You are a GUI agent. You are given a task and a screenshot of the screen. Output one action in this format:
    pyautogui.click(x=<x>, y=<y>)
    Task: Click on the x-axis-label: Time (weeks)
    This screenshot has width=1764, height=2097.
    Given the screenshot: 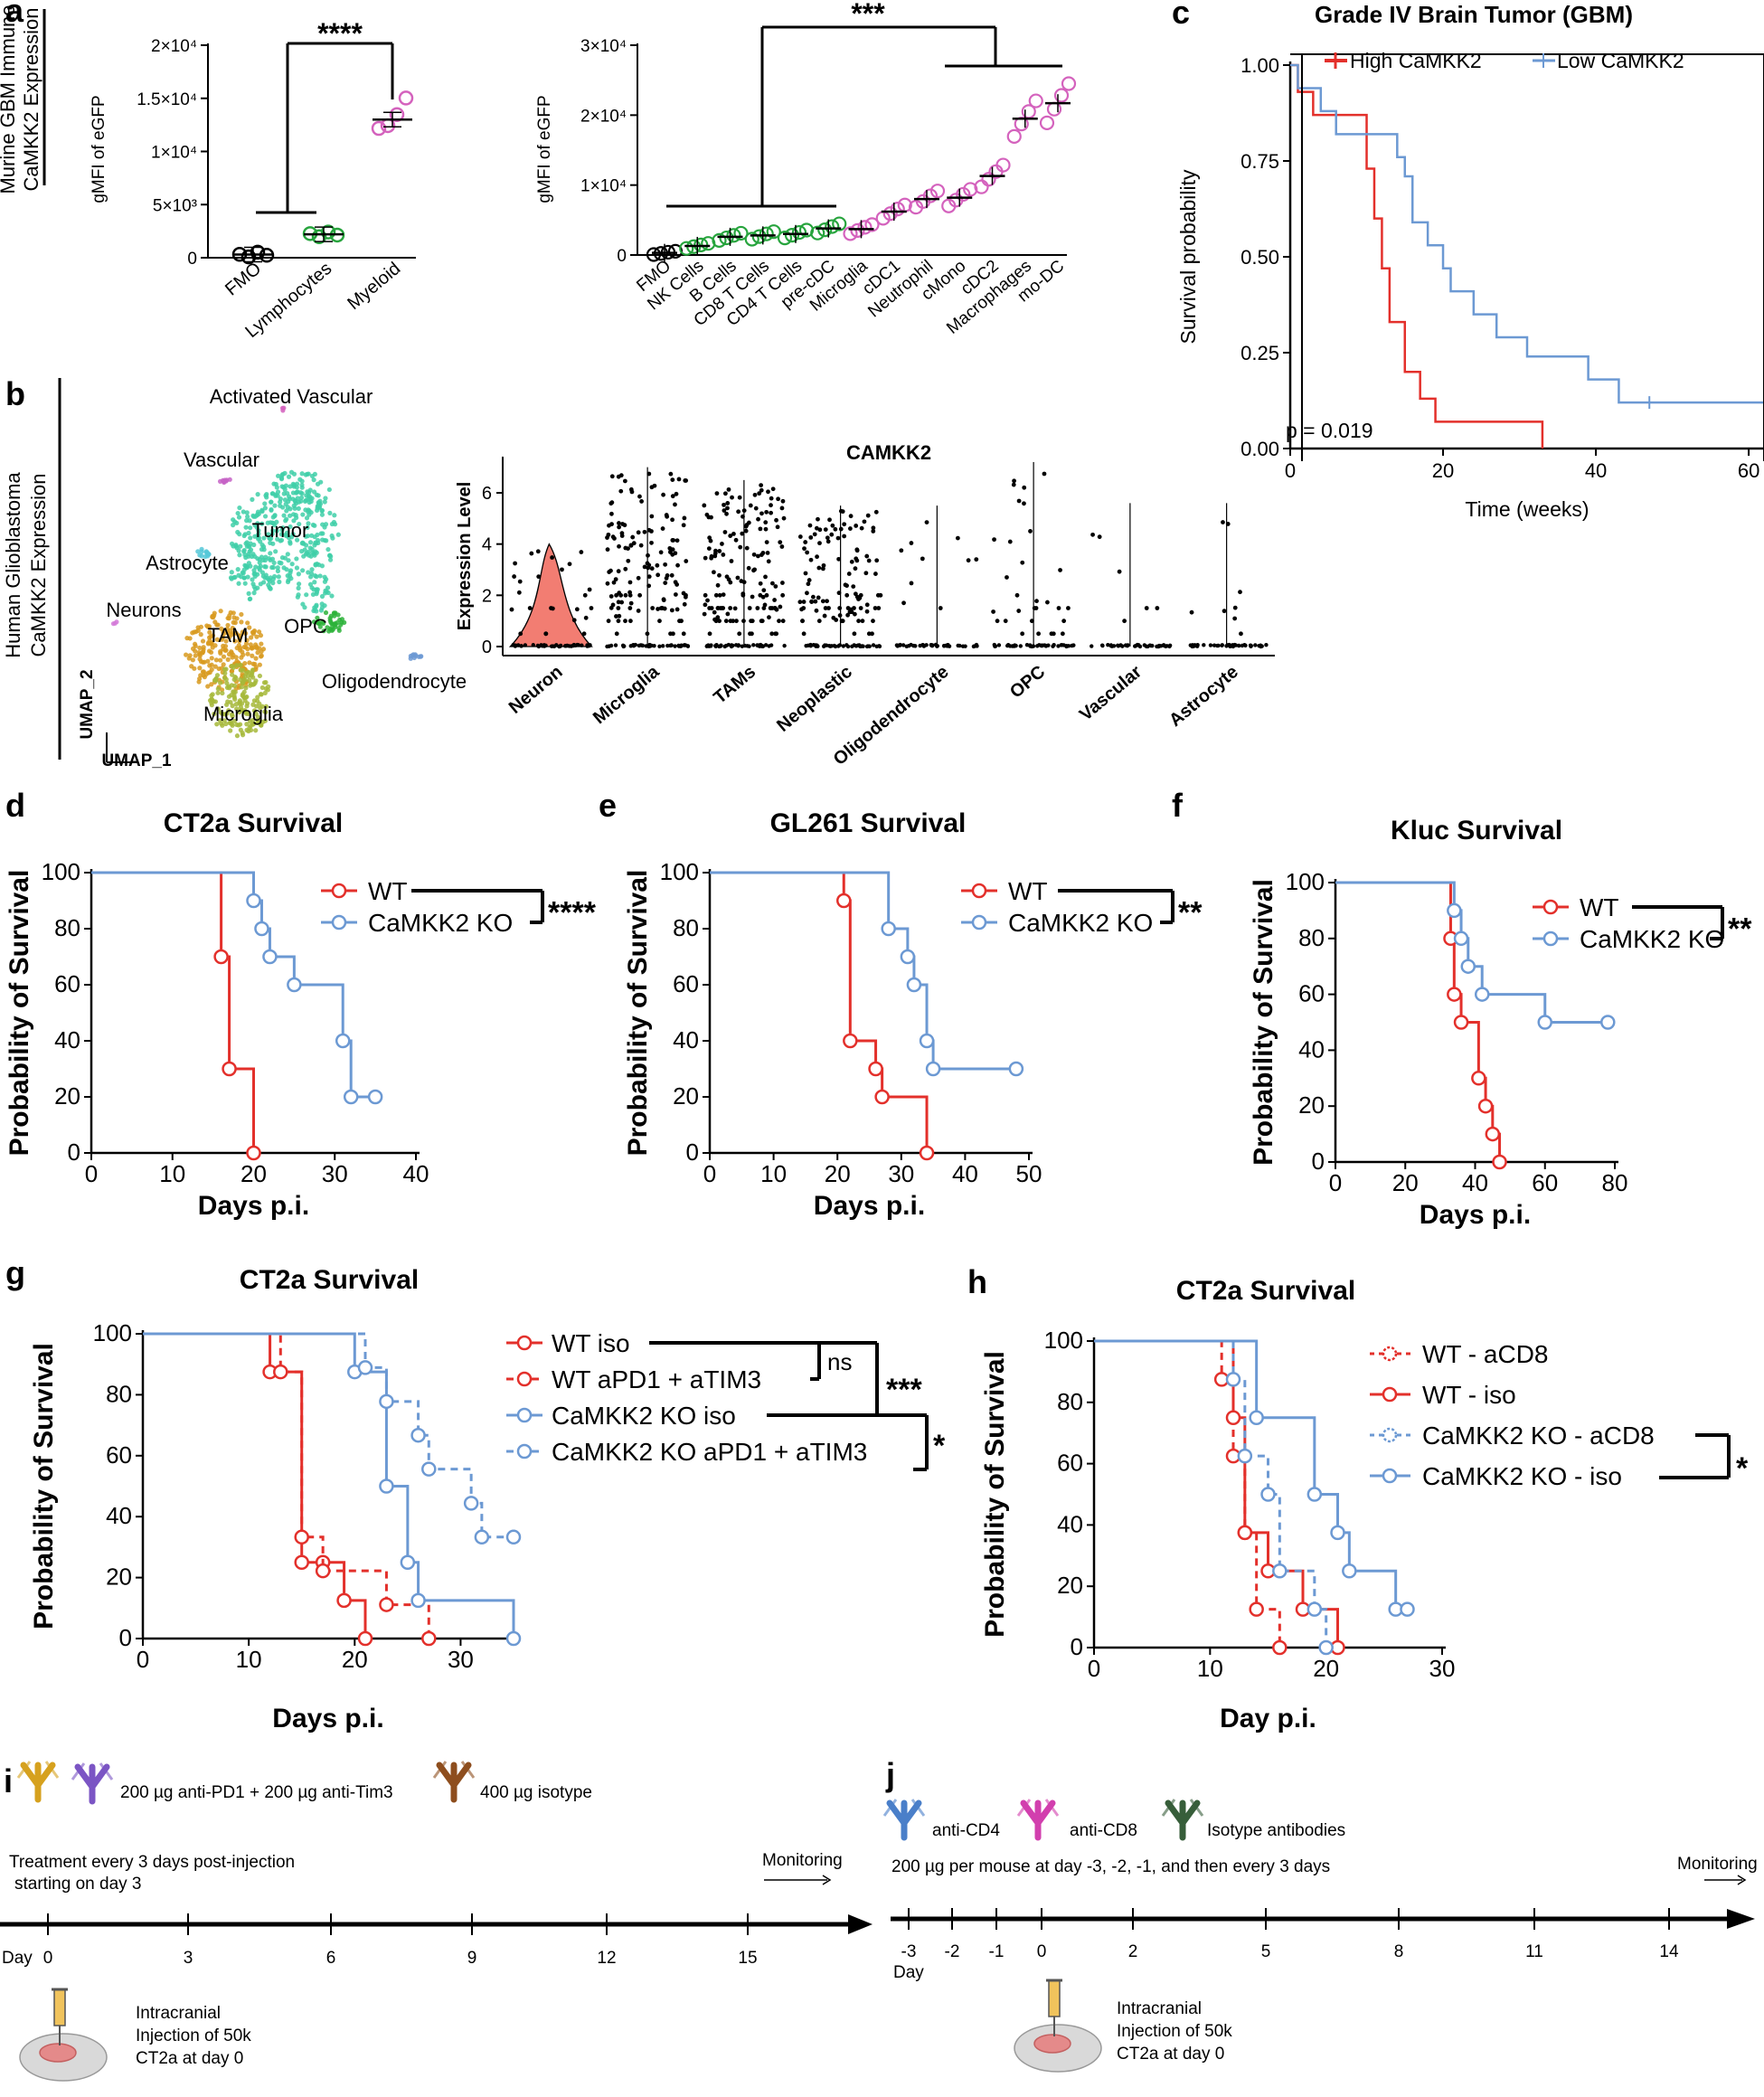 What is the action you would take?
    pyautogui.click(x=1527, y=509)
    